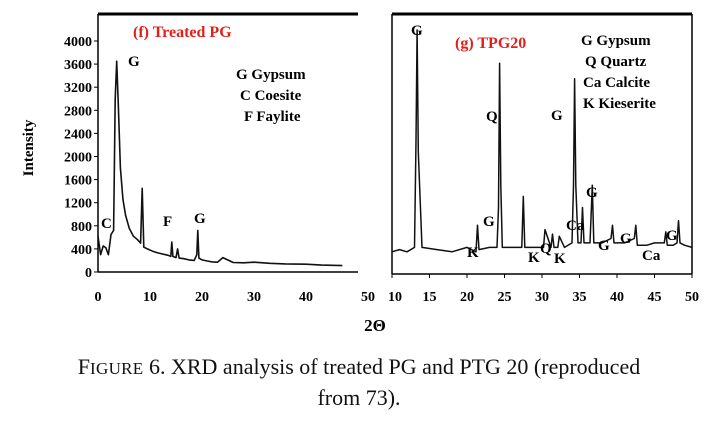 This screenshot has height=439, width=718. I want to click on panel-g-x-tick-label: 20, so click(467, 297).